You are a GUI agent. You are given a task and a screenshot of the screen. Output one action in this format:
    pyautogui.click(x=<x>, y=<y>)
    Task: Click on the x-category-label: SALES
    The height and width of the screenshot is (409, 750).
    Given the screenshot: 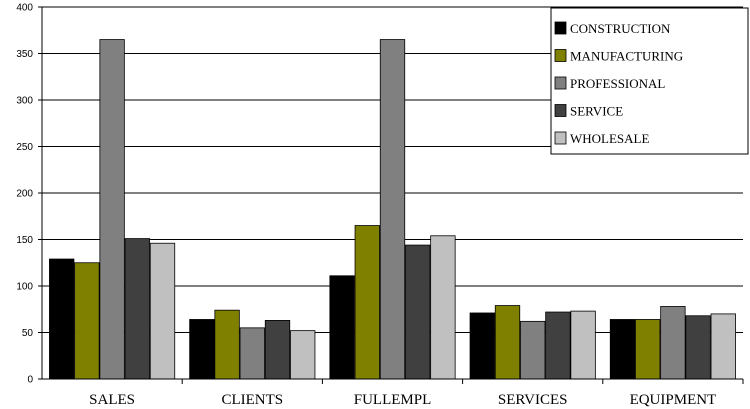 What is the action you would take?
    pyautogui.click(x=112, y=400)
    